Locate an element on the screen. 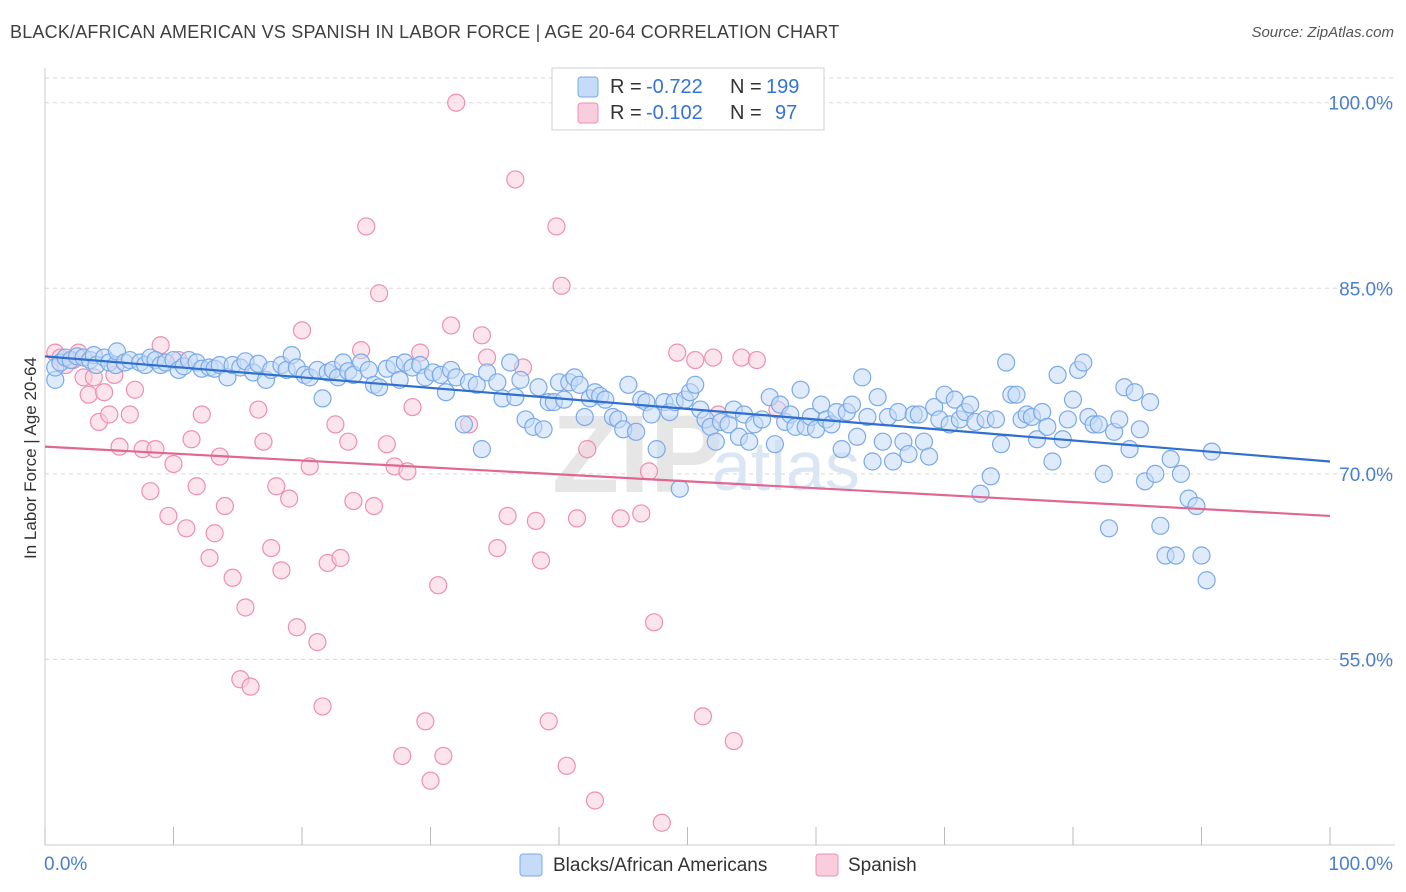 This screenshot has width=1406, height=892. legend-pink-r-value: -0.102 is located at coordinates (674, 113).